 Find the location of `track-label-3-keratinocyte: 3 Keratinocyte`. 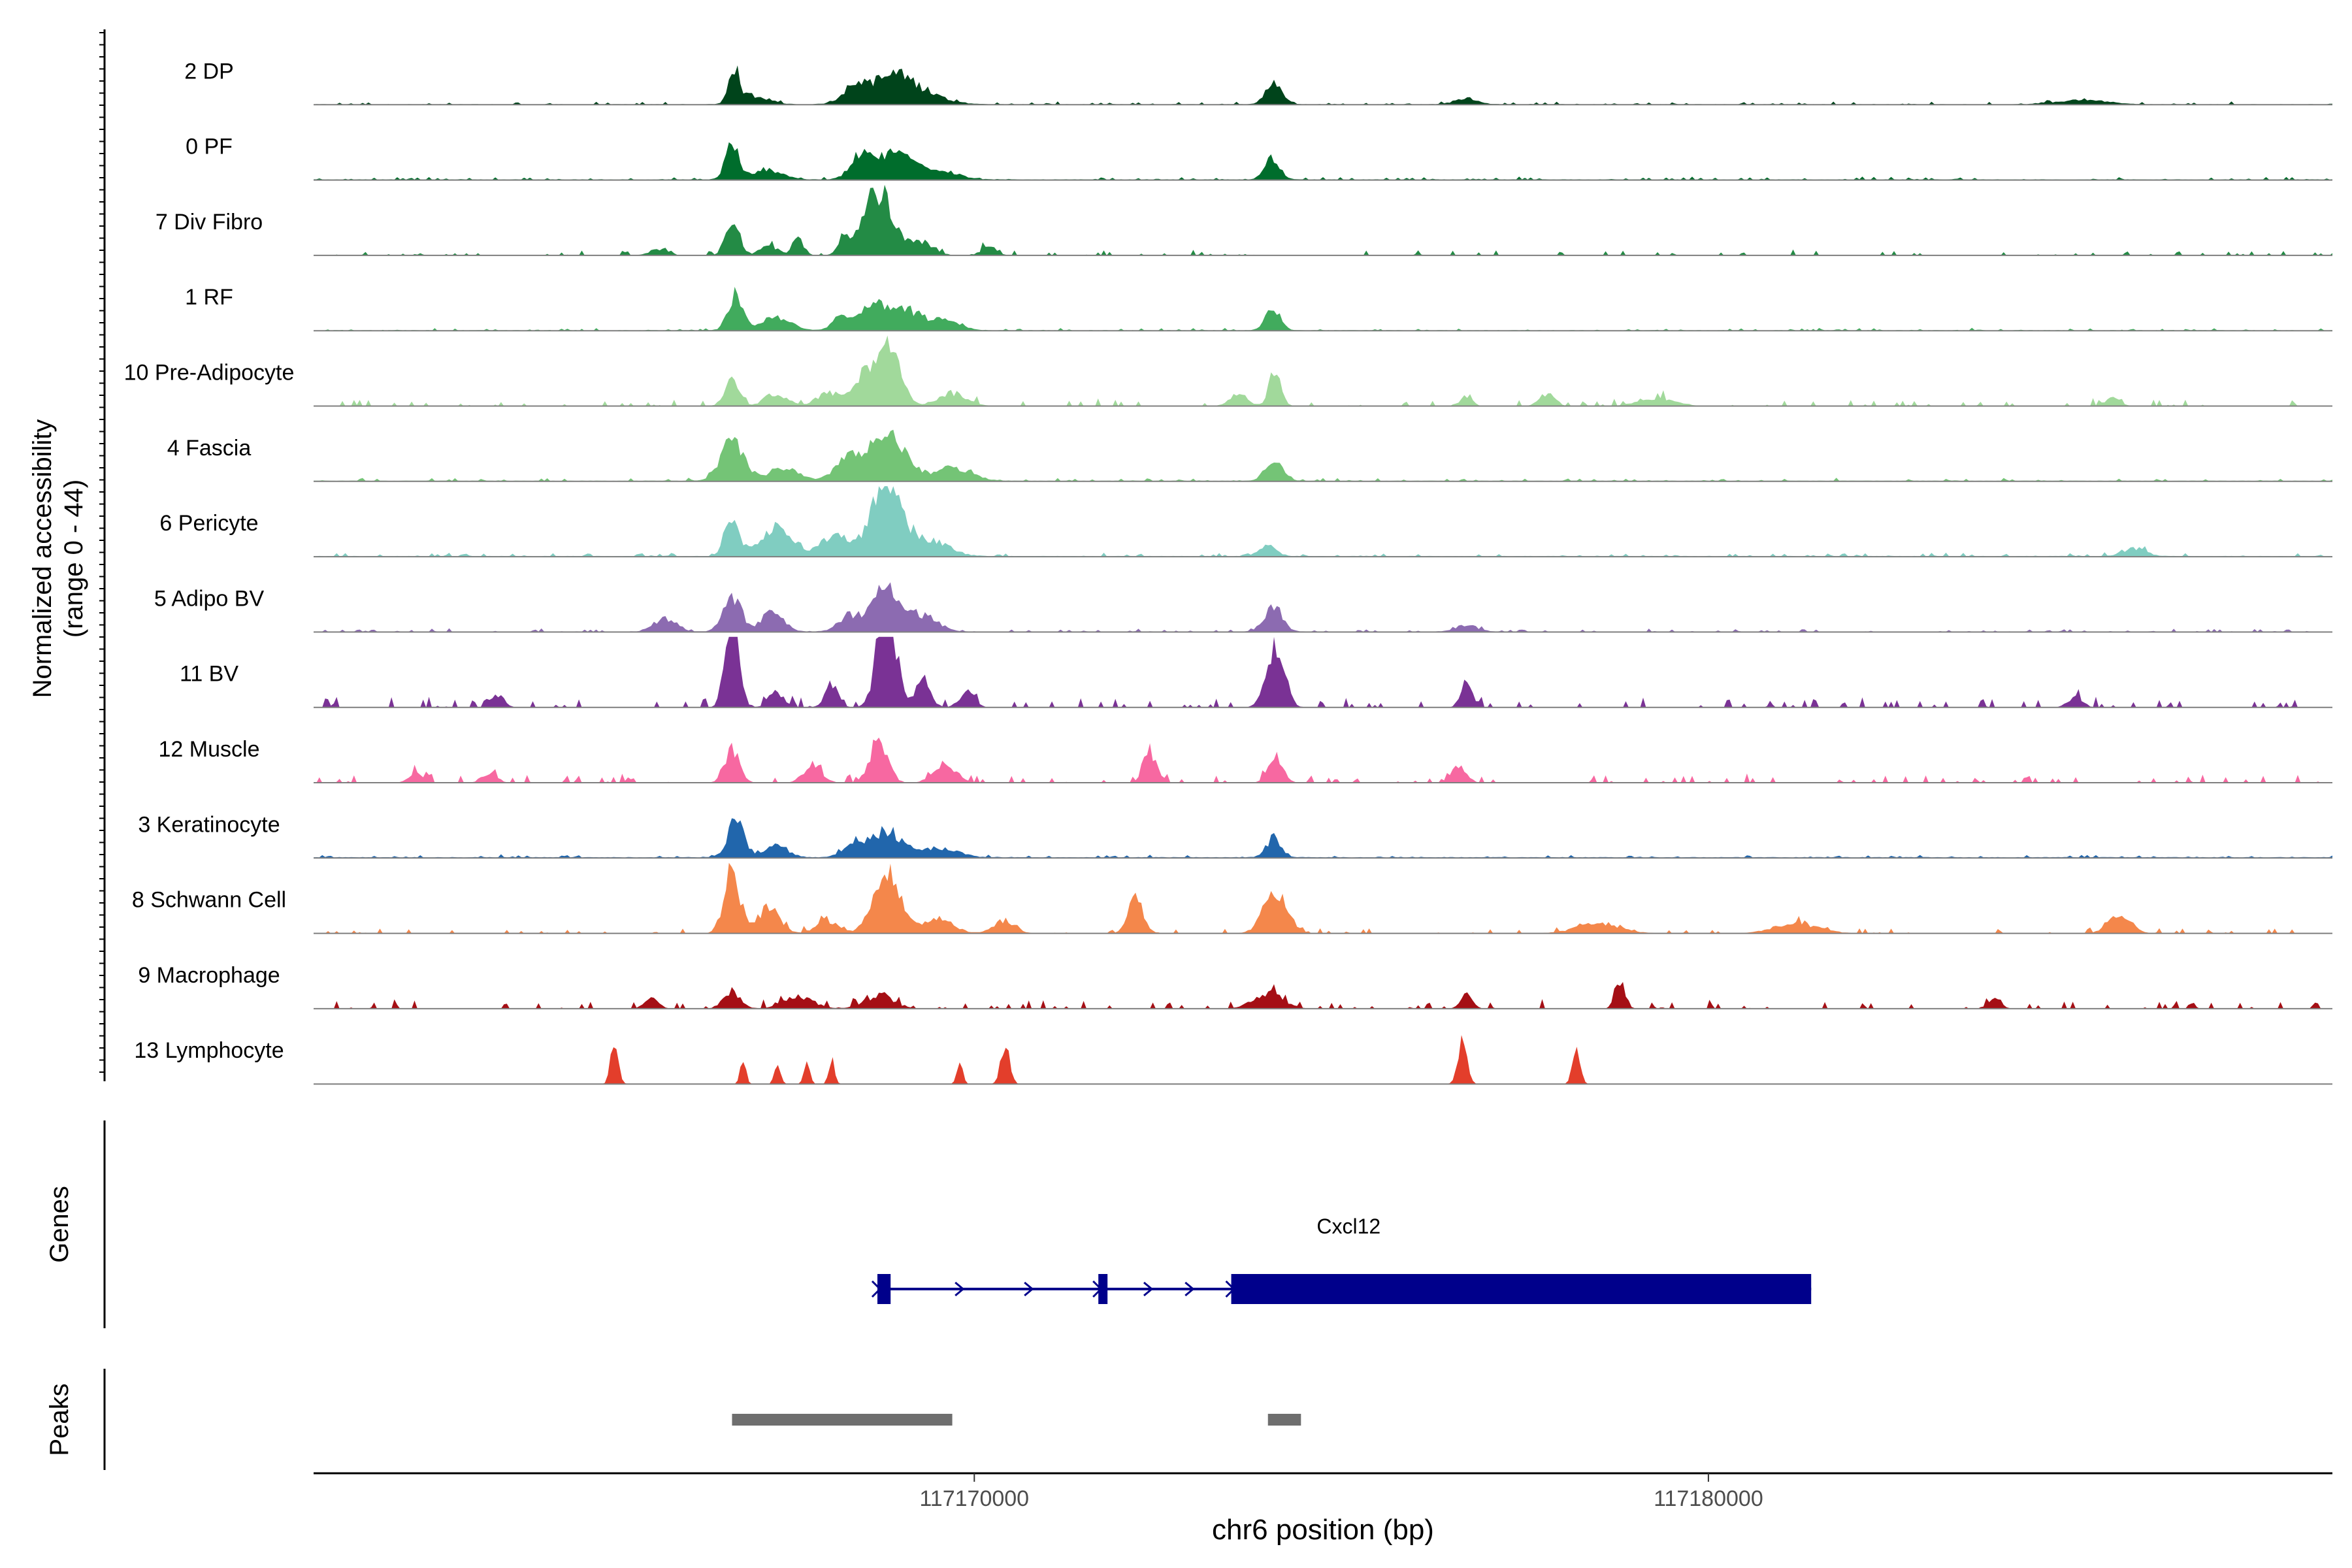

track-label-3-keratinocyte: 3 Keratinocyte is located at coordinates (209, 824).